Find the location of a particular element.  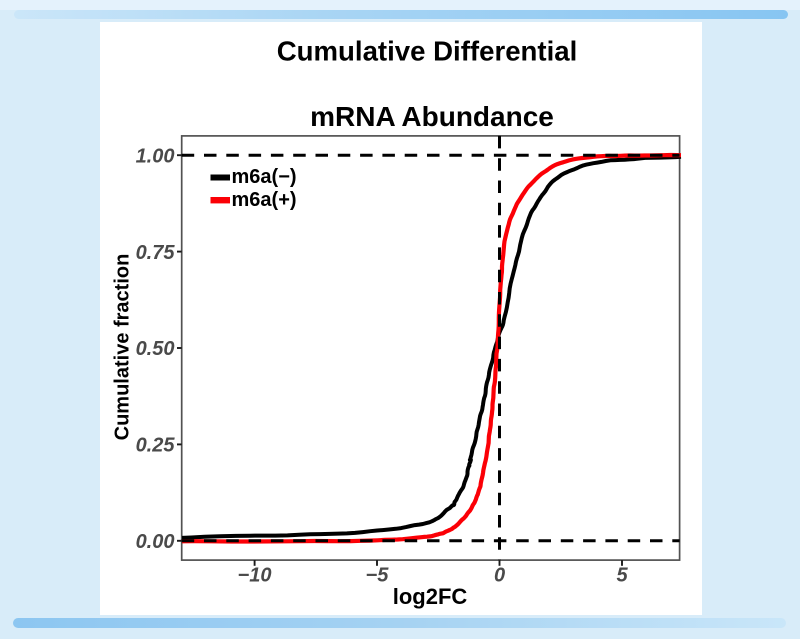

svg-text: log2FC is located at coordinates (430, 596).